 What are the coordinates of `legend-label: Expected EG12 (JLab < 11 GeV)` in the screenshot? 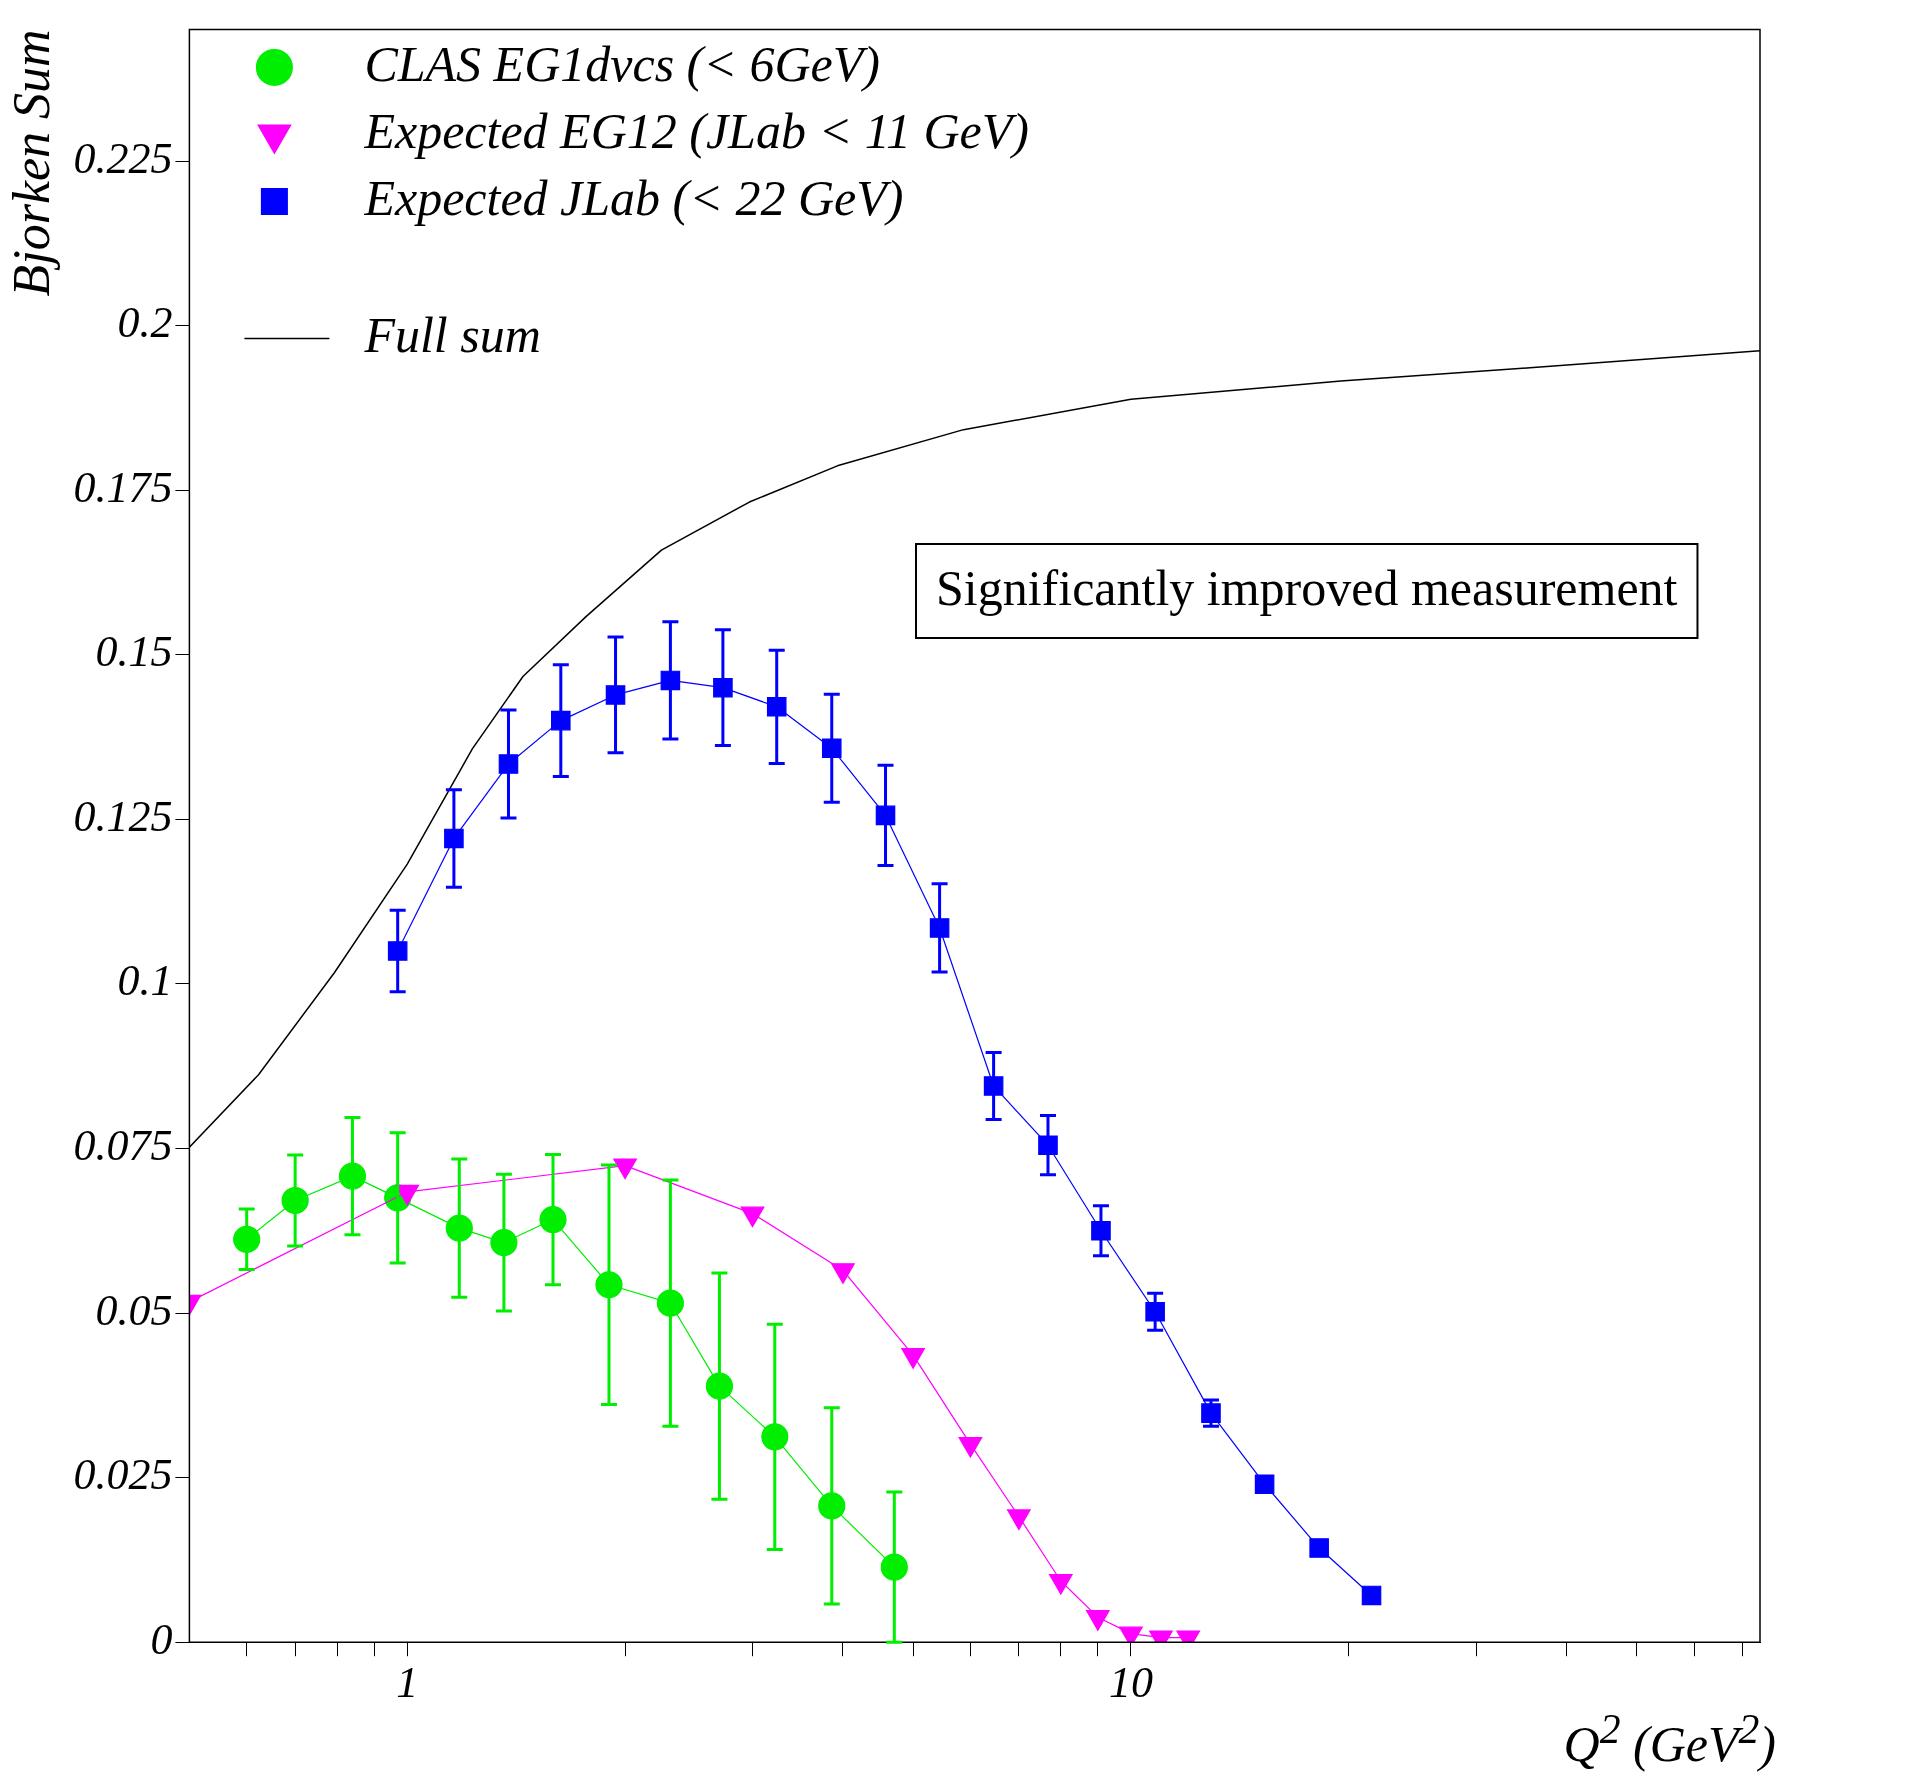 It's located at (696, 130).